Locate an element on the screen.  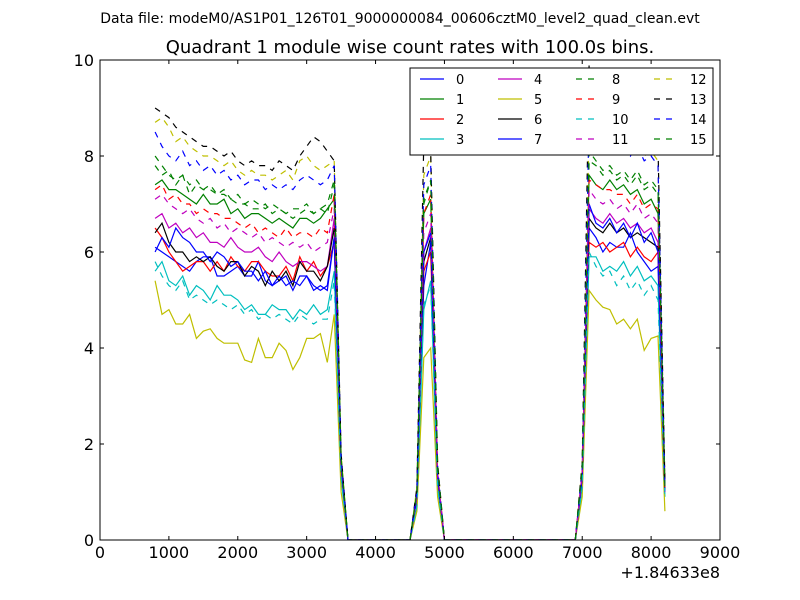
y-tick-label: 2 is located at coordinates (89, 444).